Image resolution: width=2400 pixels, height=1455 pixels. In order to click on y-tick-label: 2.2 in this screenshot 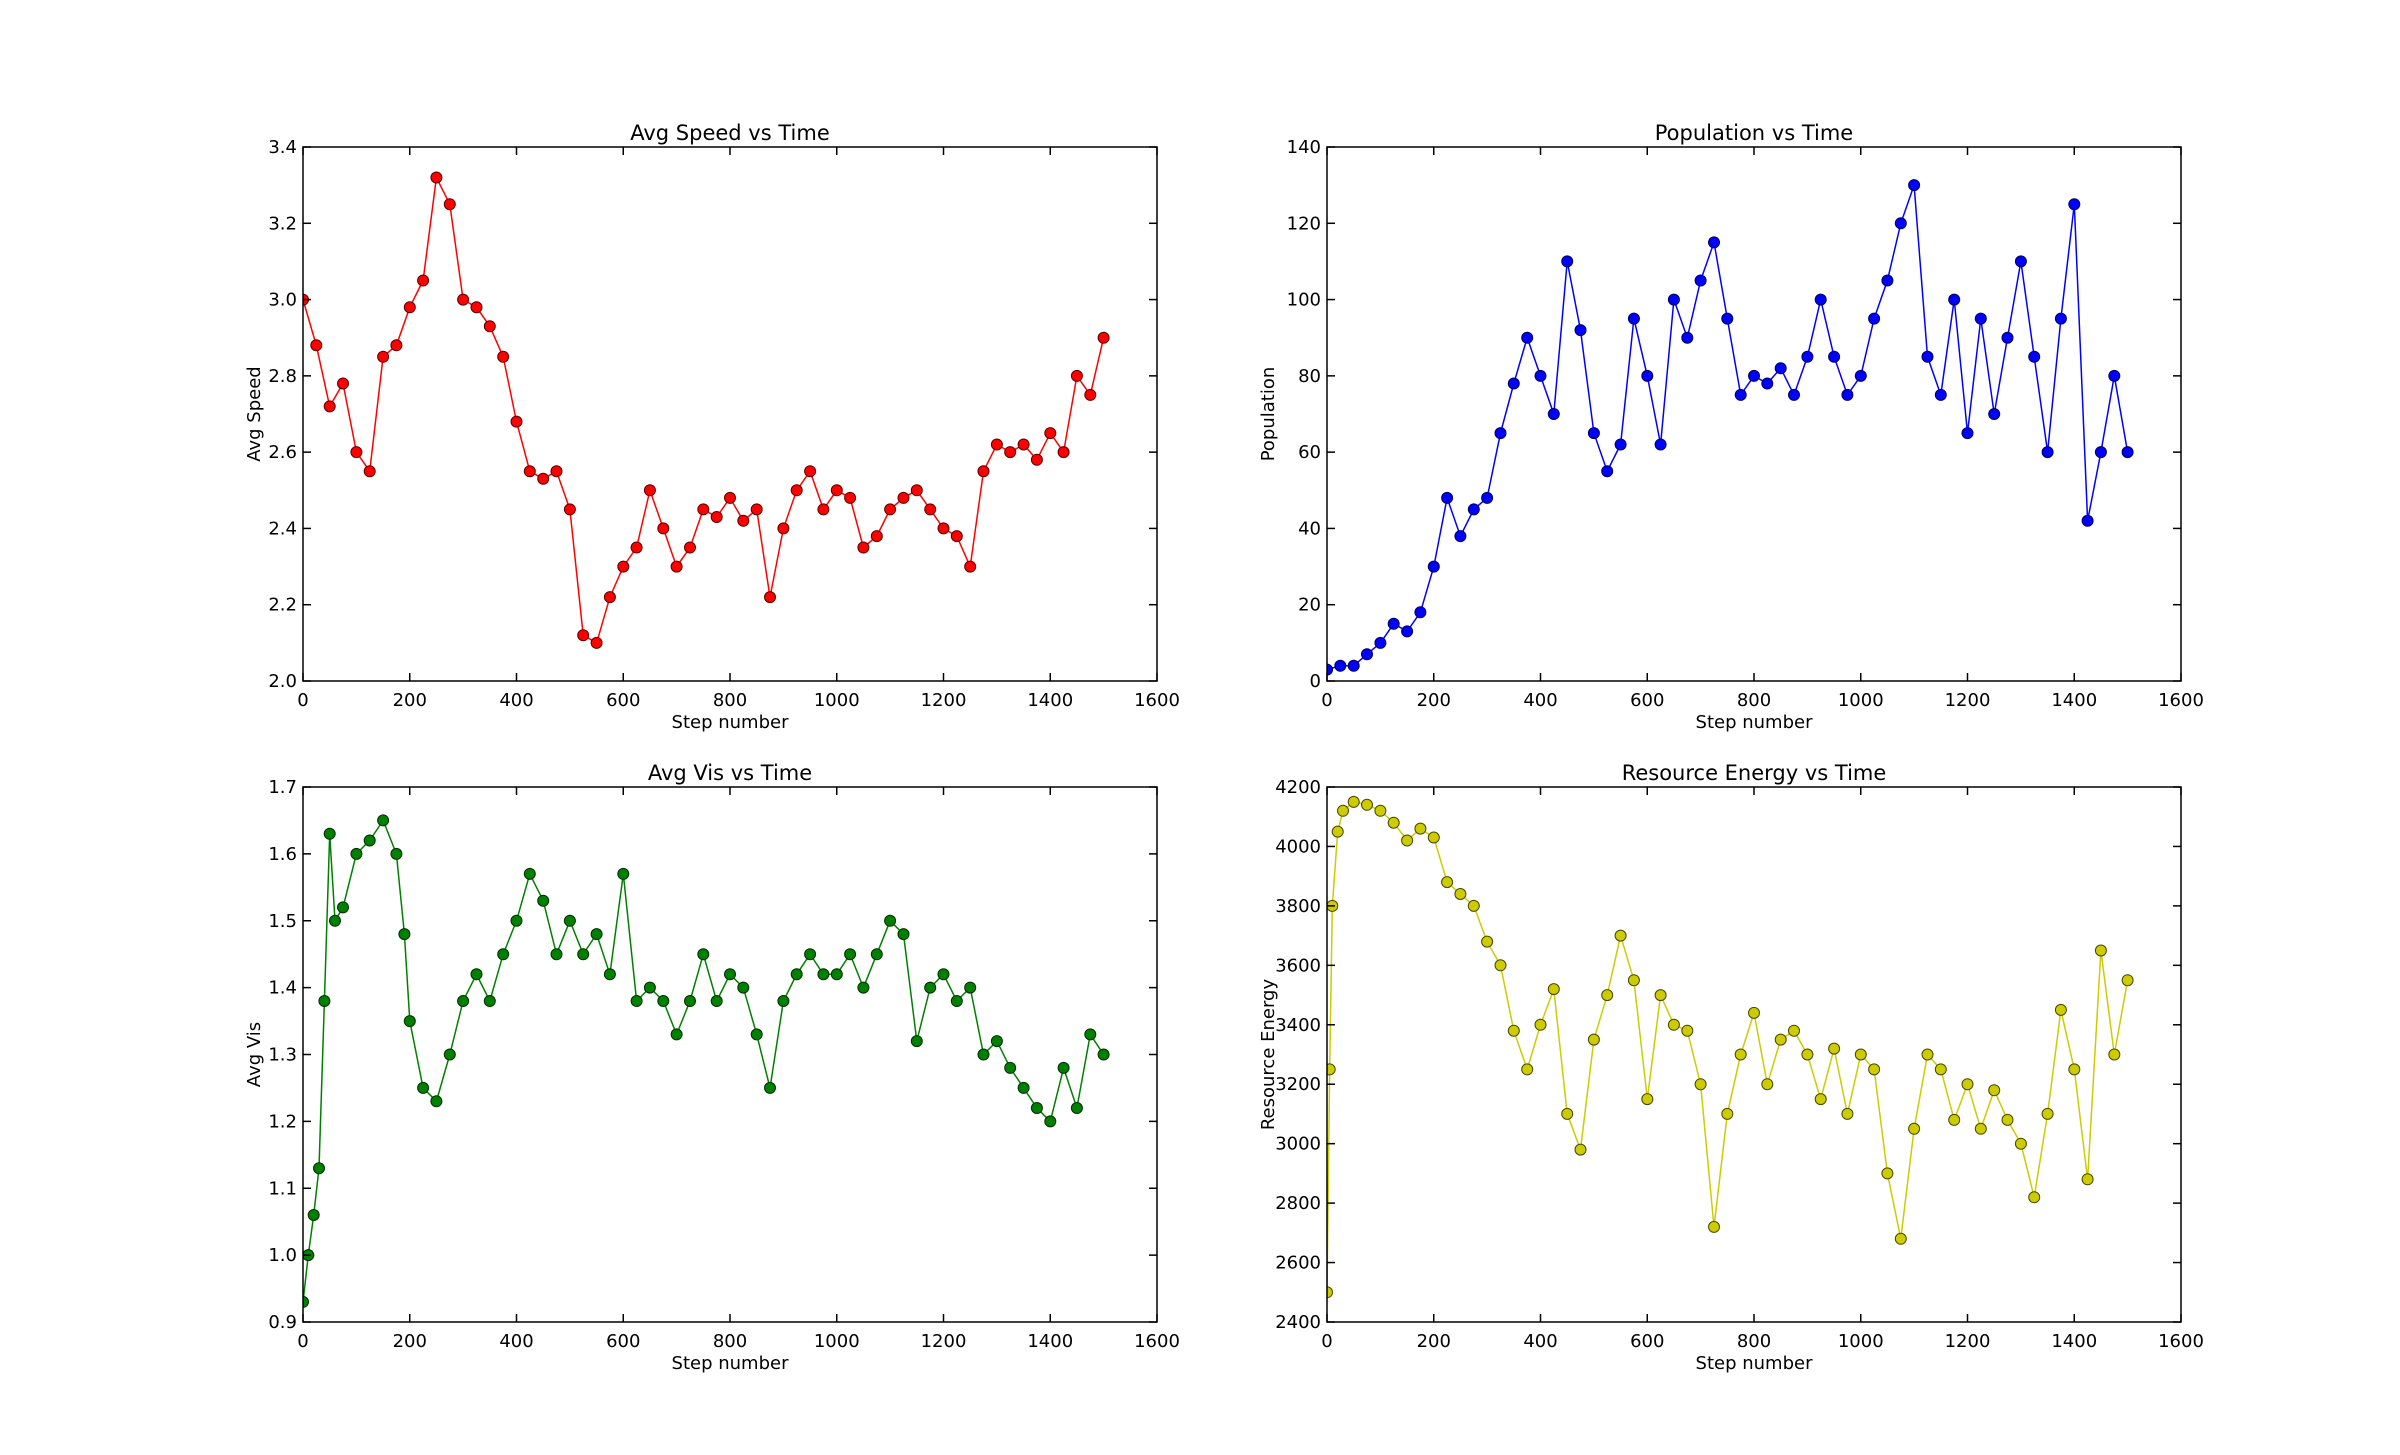, I will do `click(282, 605)`.